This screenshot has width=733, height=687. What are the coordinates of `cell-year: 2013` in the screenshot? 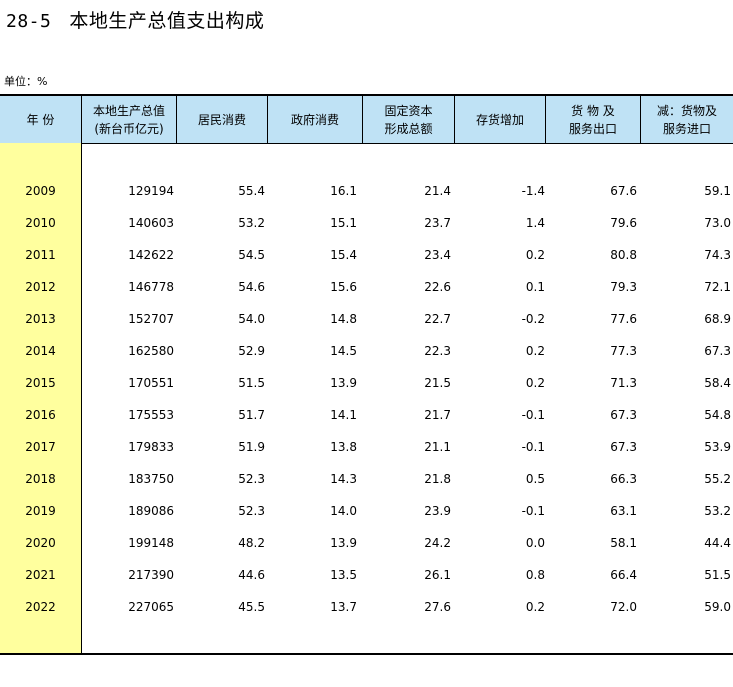 It's located at (40, 319).